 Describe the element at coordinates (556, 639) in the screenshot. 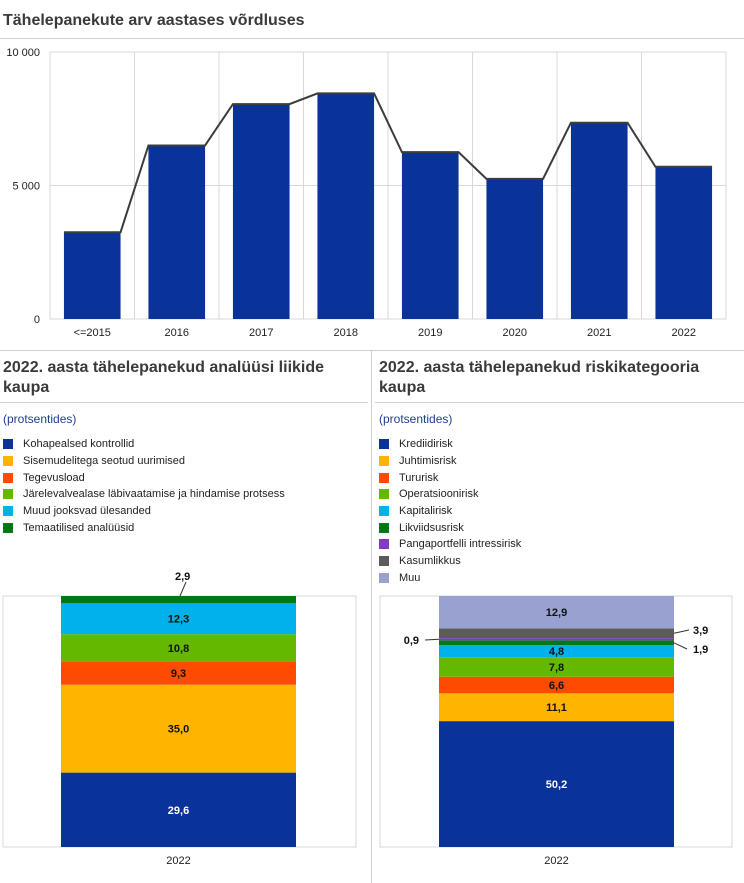

I see `right-segment-pangaportfelli-intressirisk` at that location.